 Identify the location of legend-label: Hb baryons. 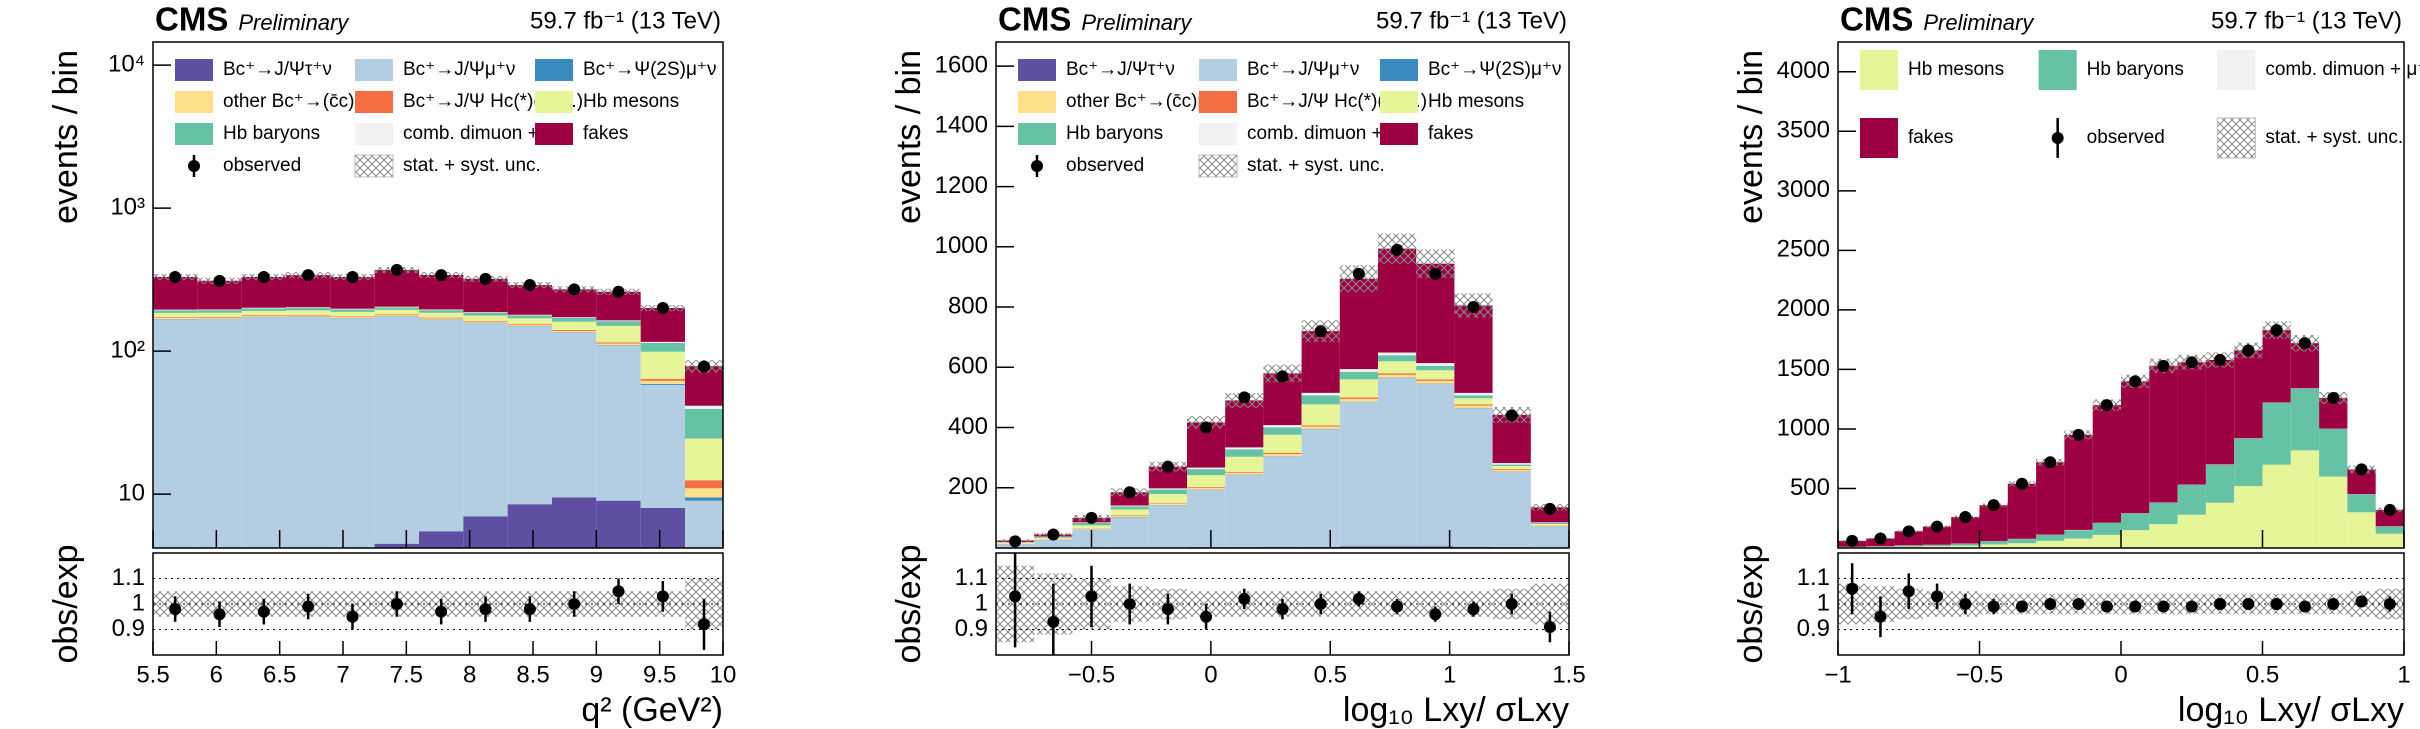
(271, 133).